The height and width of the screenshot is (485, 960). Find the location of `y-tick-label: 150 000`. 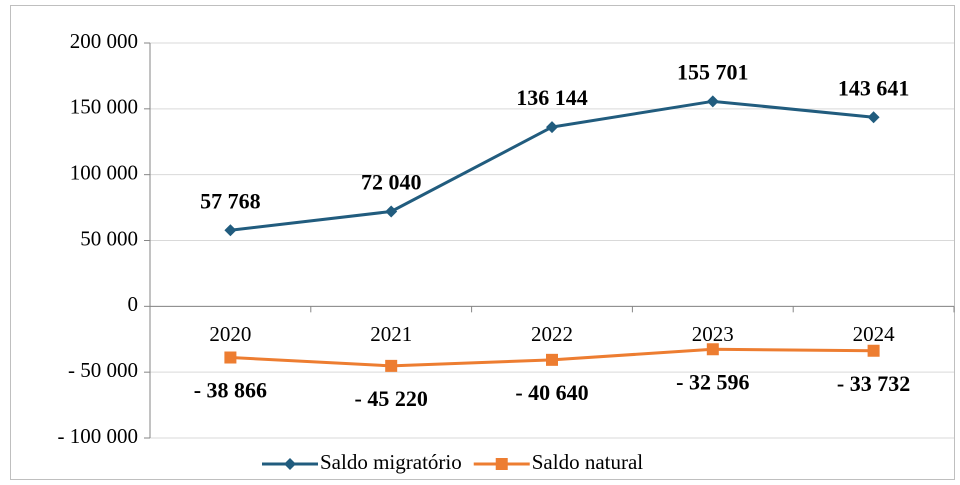

y-tick-label: 150 000 is located at coordinates (104, 107).